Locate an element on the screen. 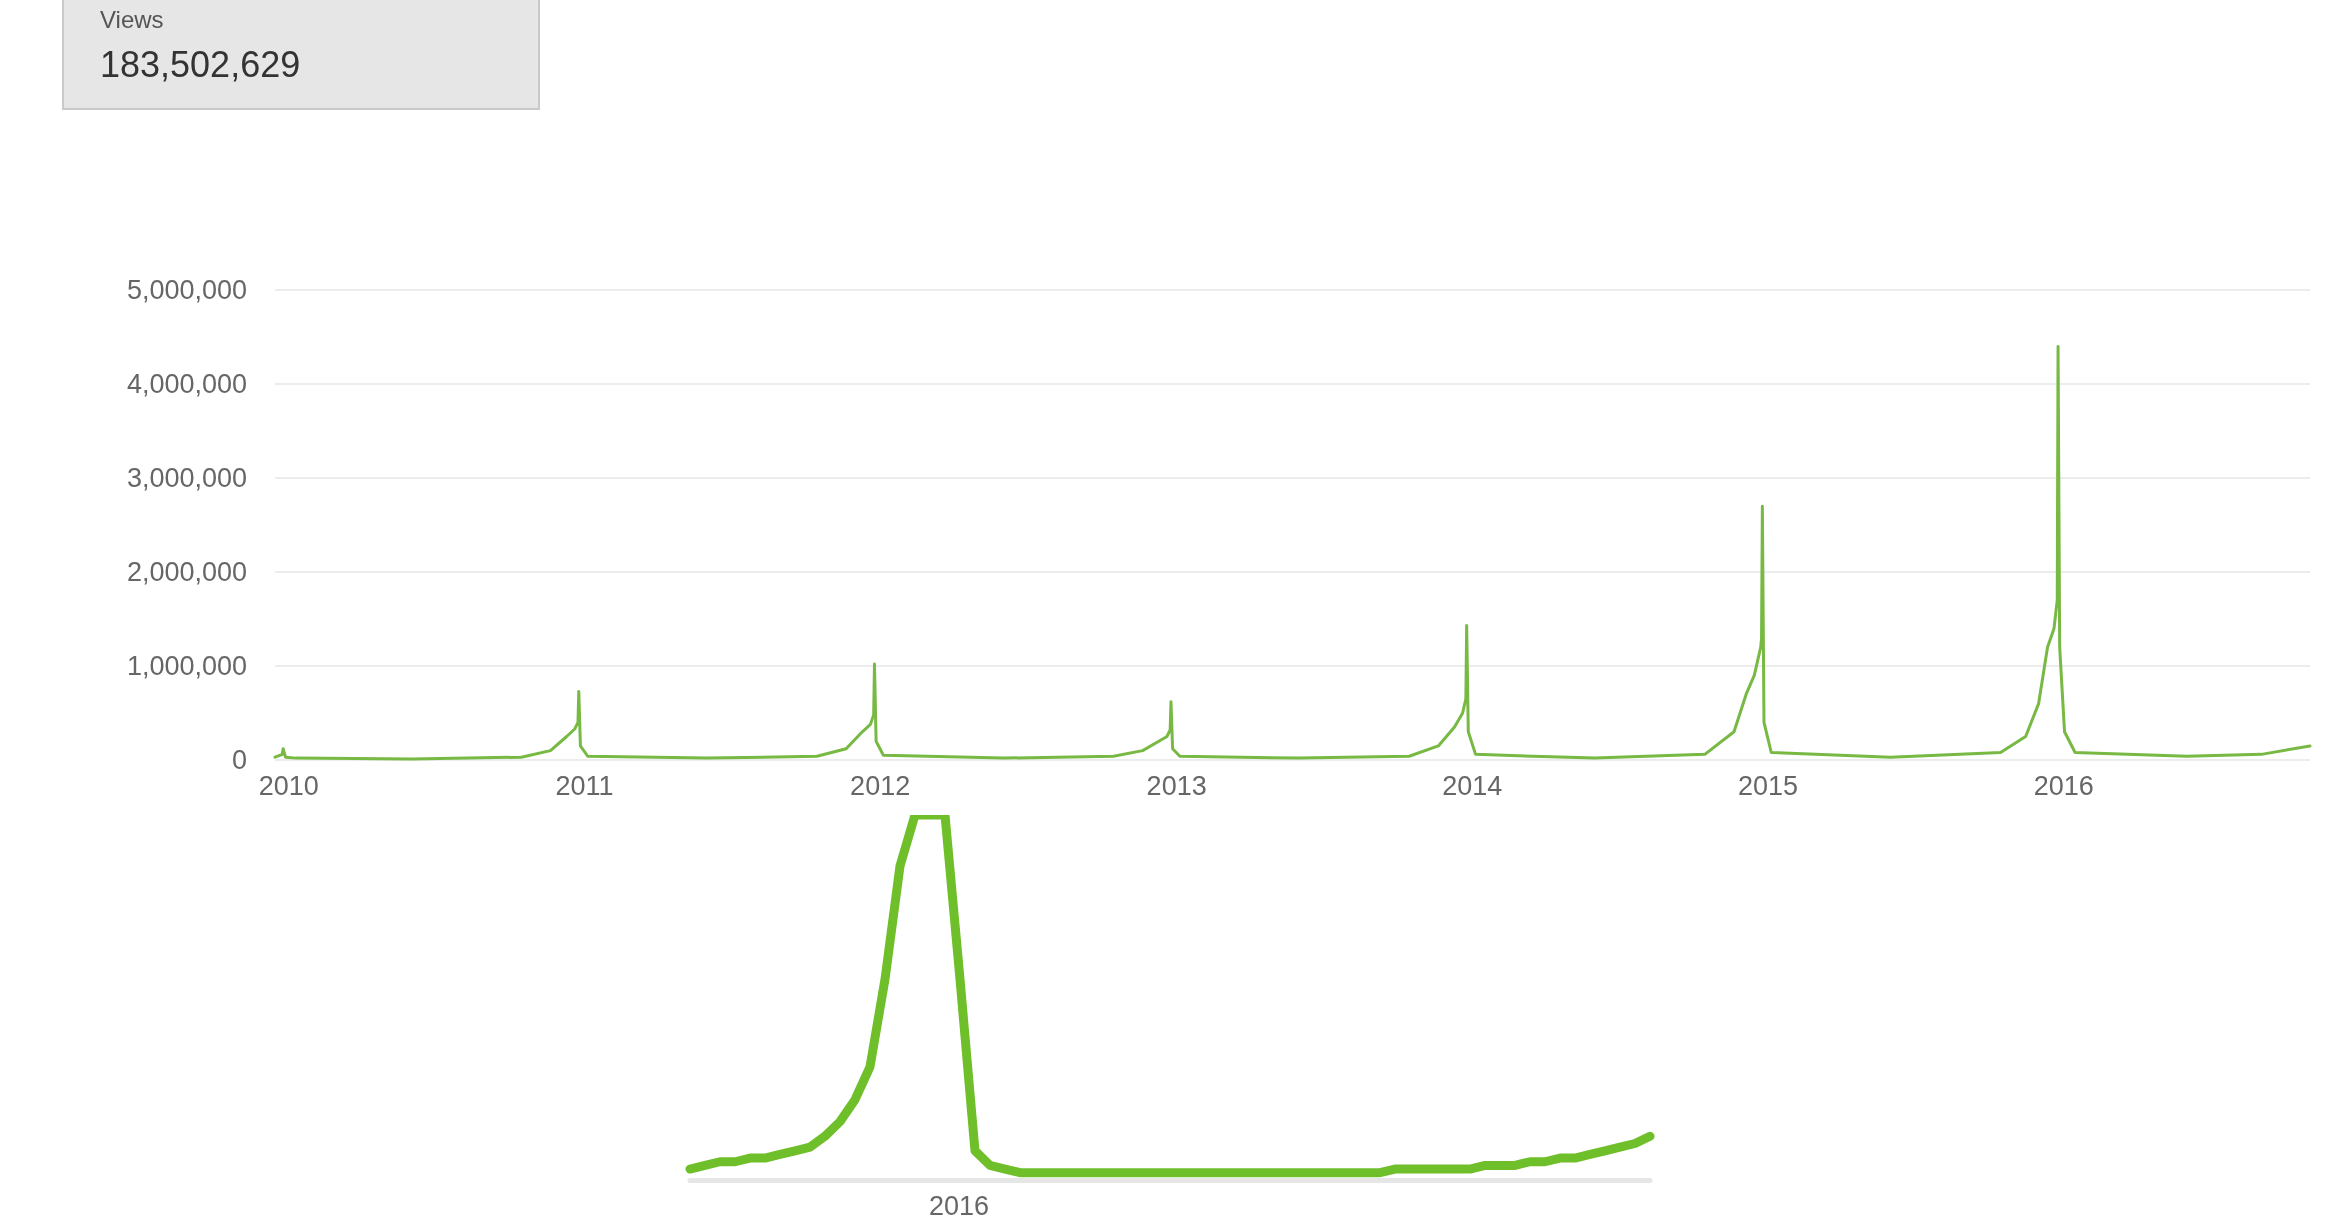 The width and height of the screenshot is (2350, 1230). x-tick-label: 2011 is located at coordinates (584, 785).